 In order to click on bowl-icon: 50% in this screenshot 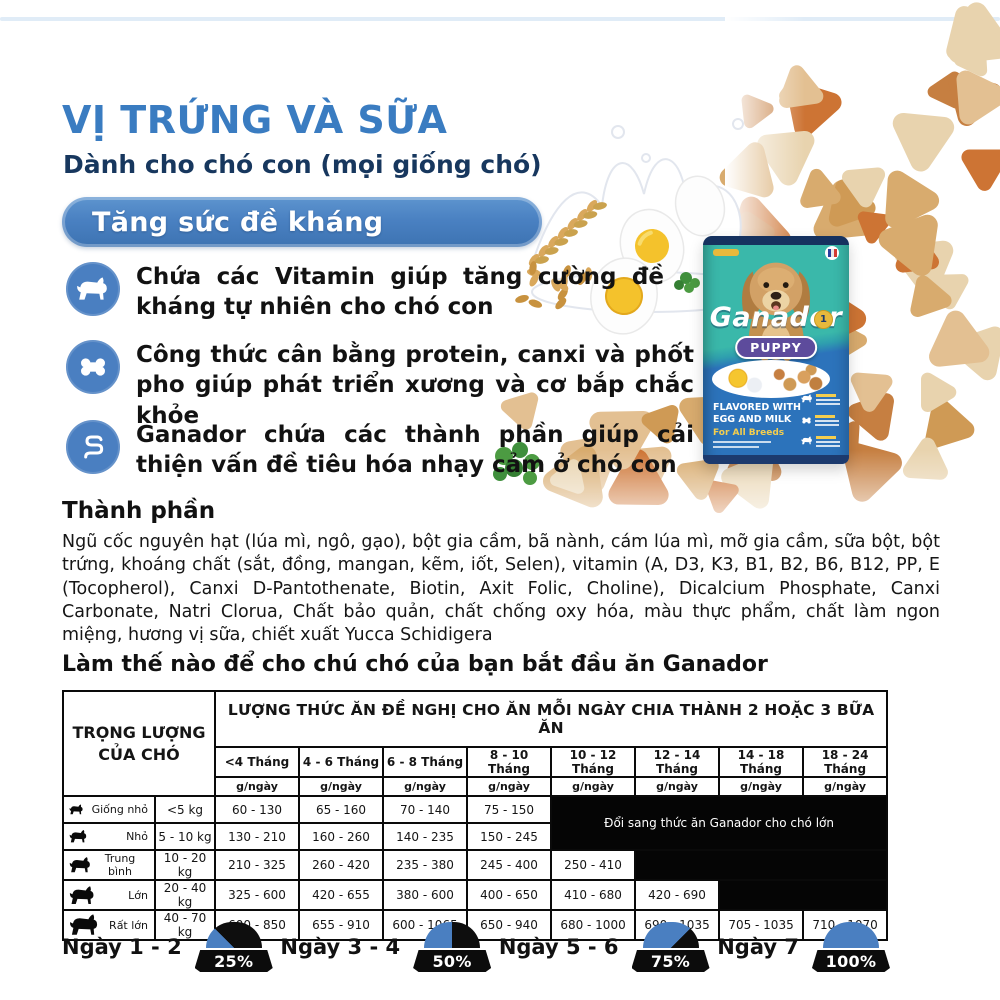, I will do `click(452, 947)`.